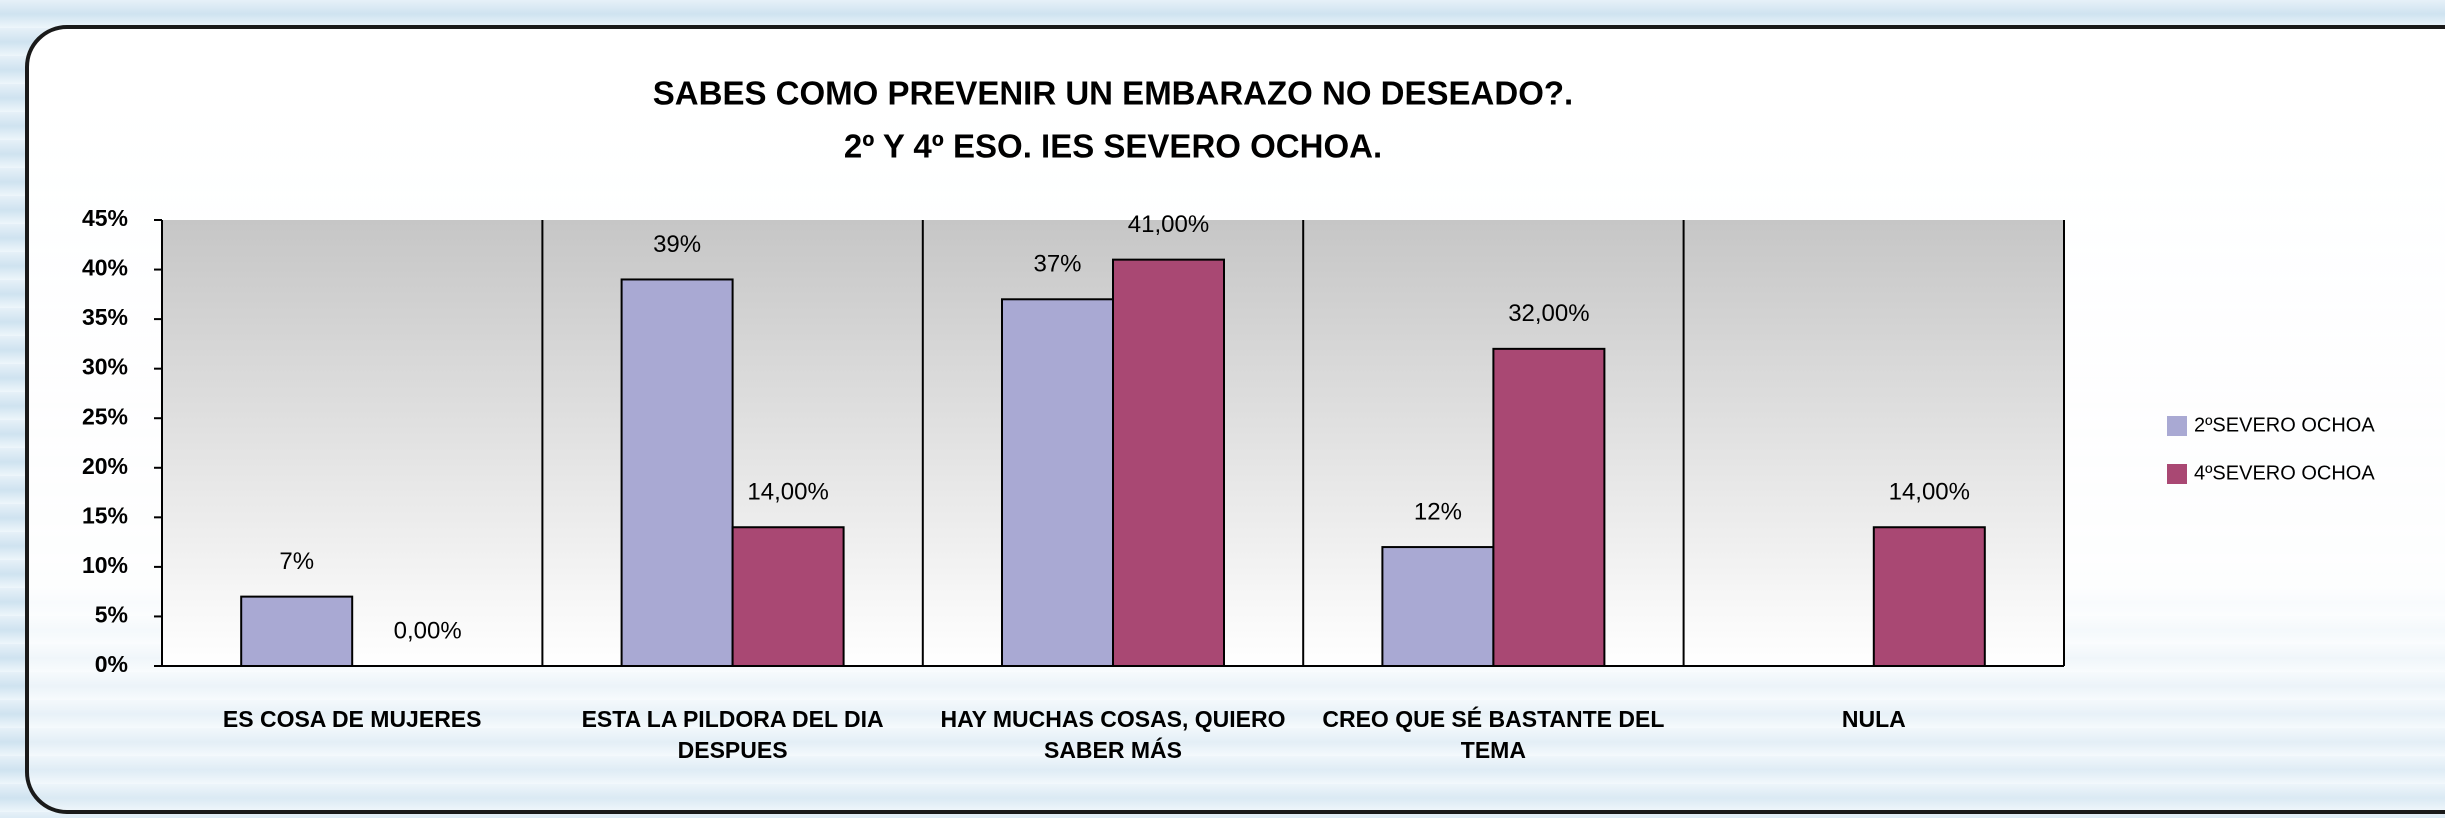 Image resolution: width=2445 pixels, height=818 pixels. What do you see at coordinates (1438, 511) in the screenshot?
I see `value-label: 12%` at bounding box center [1438, 511].